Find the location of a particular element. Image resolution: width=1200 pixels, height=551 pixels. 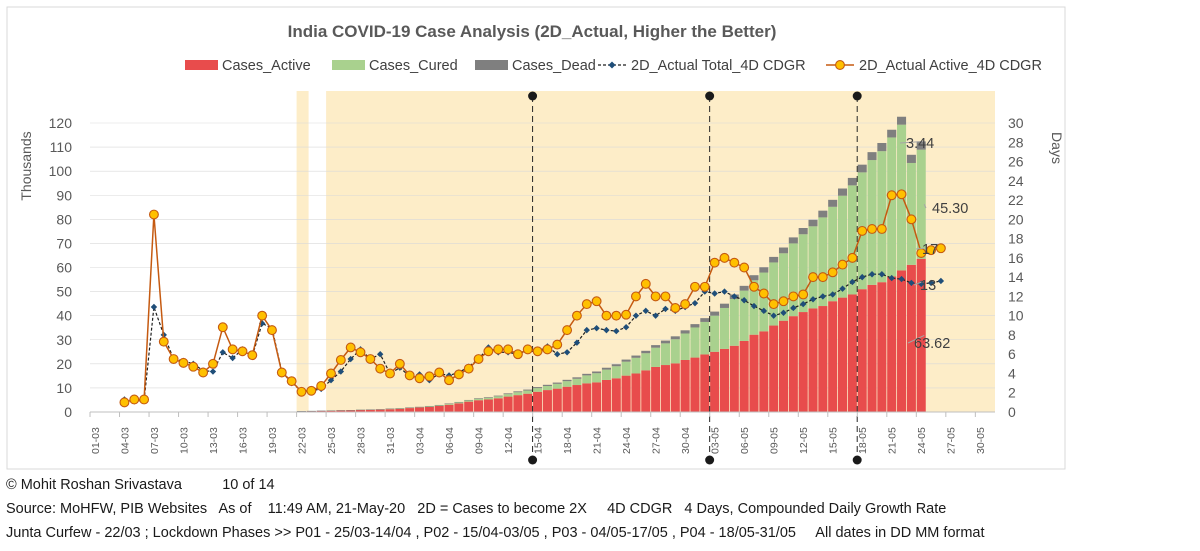

x-tick-label: 13-03 is located at coordinates (214, 440).